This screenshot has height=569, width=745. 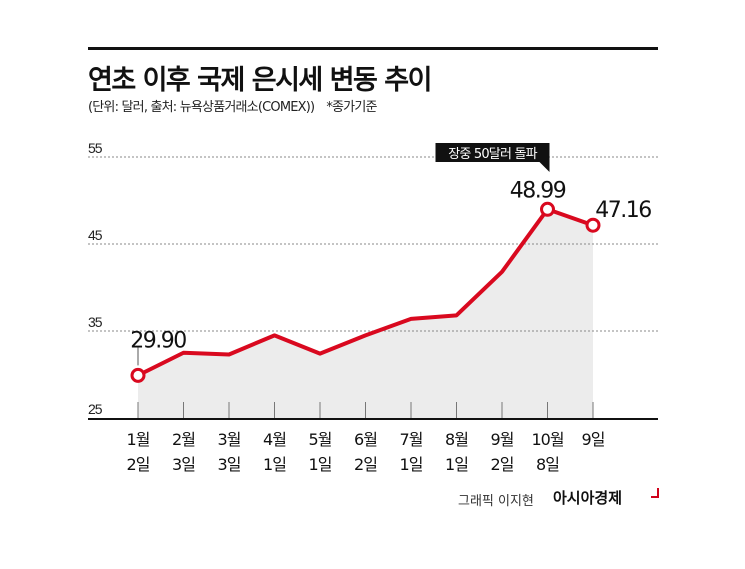 I want to click on x-tick-label: 3월, so click(x=229, y=439).